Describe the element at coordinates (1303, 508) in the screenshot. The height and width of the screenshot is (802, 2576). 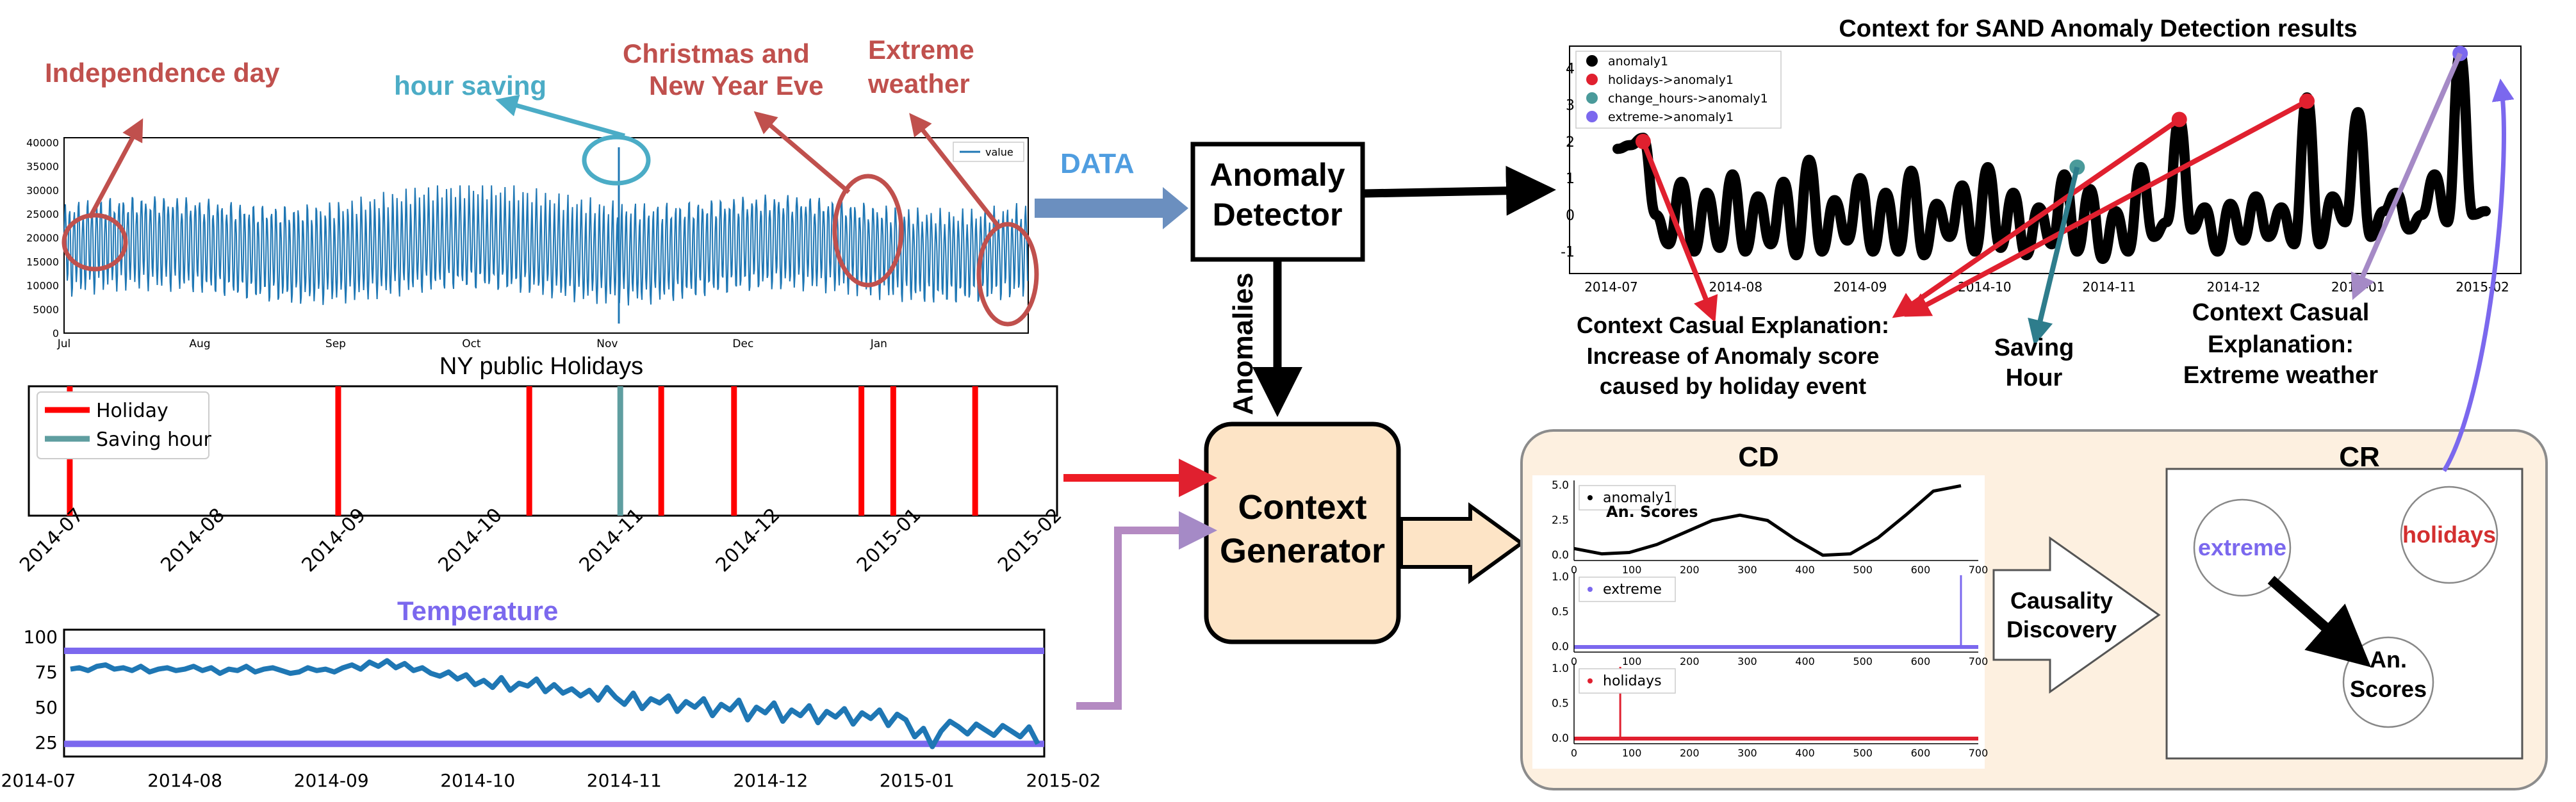
I see `context-generator-line1: Context` at that location.